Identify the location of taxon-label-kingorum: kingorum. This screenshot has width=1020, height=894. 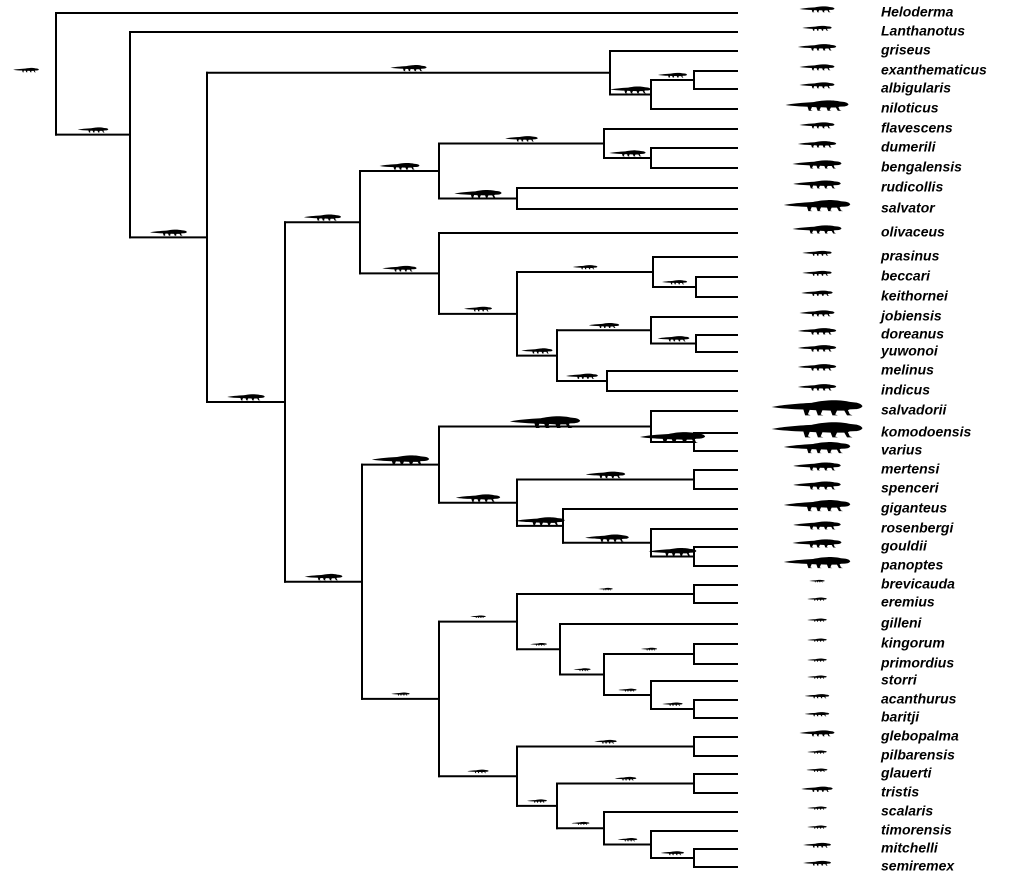
(913, 643).